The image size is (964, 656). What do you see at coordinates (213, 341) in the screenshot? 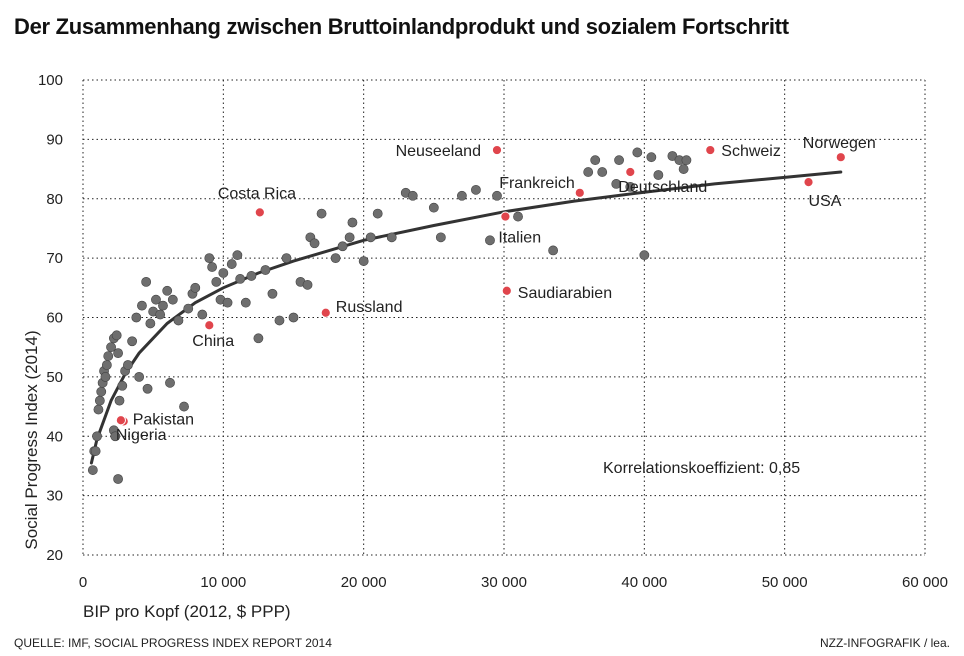
I see `point-label: China` at bounding box center [213, 341].